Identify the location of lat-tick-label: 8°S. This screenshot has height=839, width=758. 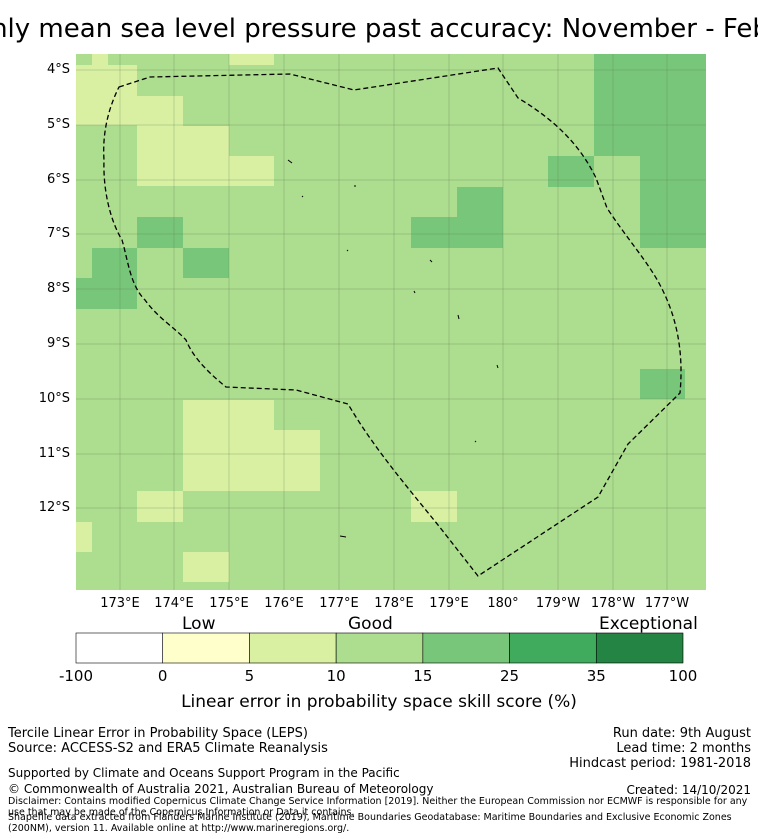
(58, 288).